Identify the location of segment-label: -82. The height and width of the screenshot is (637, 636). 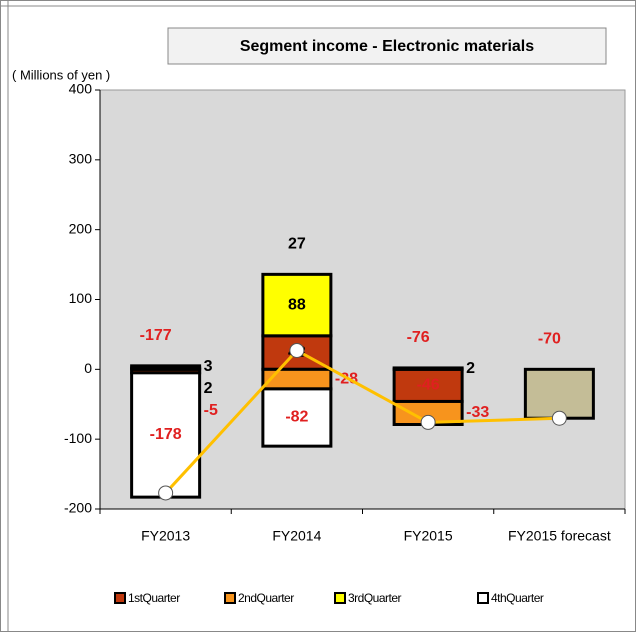
(296, 417).